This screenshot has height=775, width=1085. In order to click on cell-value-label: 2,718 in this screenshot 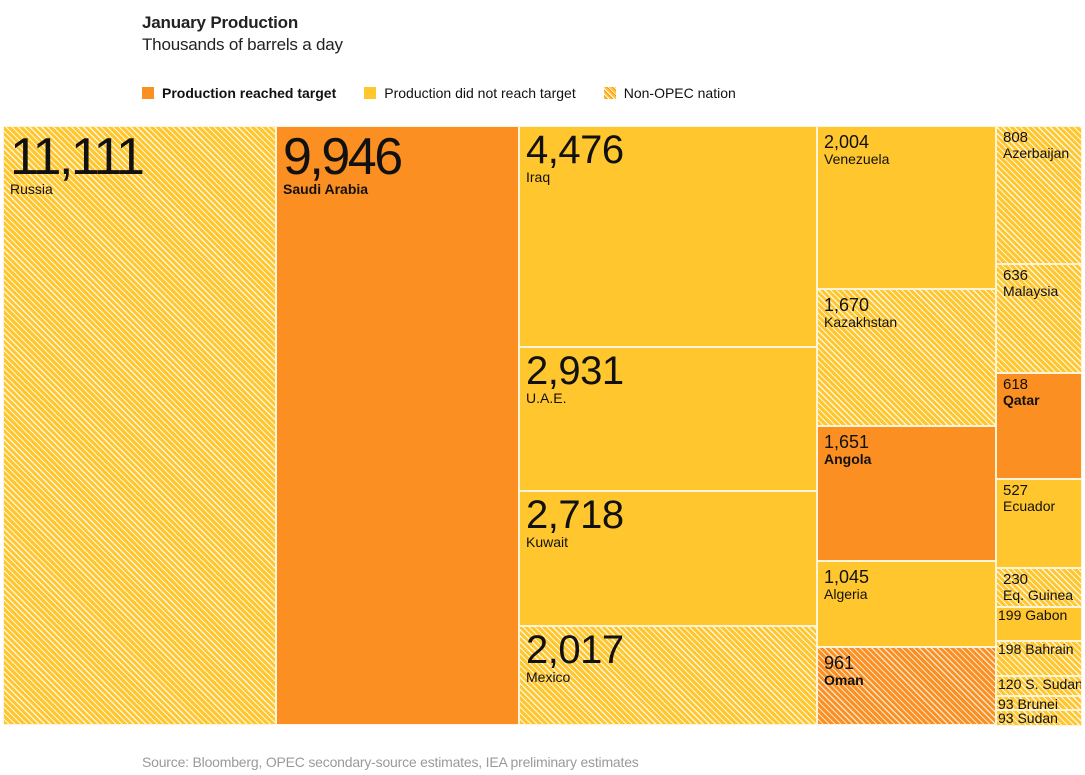, I will do `click(575, 515)`.